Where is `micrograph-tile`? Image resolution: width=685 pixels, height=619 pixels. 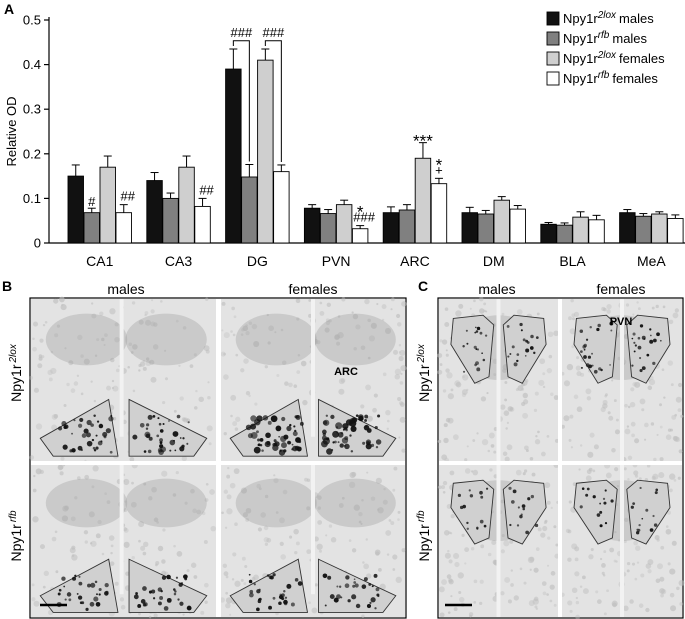 micrograph-tile is located at coordinates (122, 379).